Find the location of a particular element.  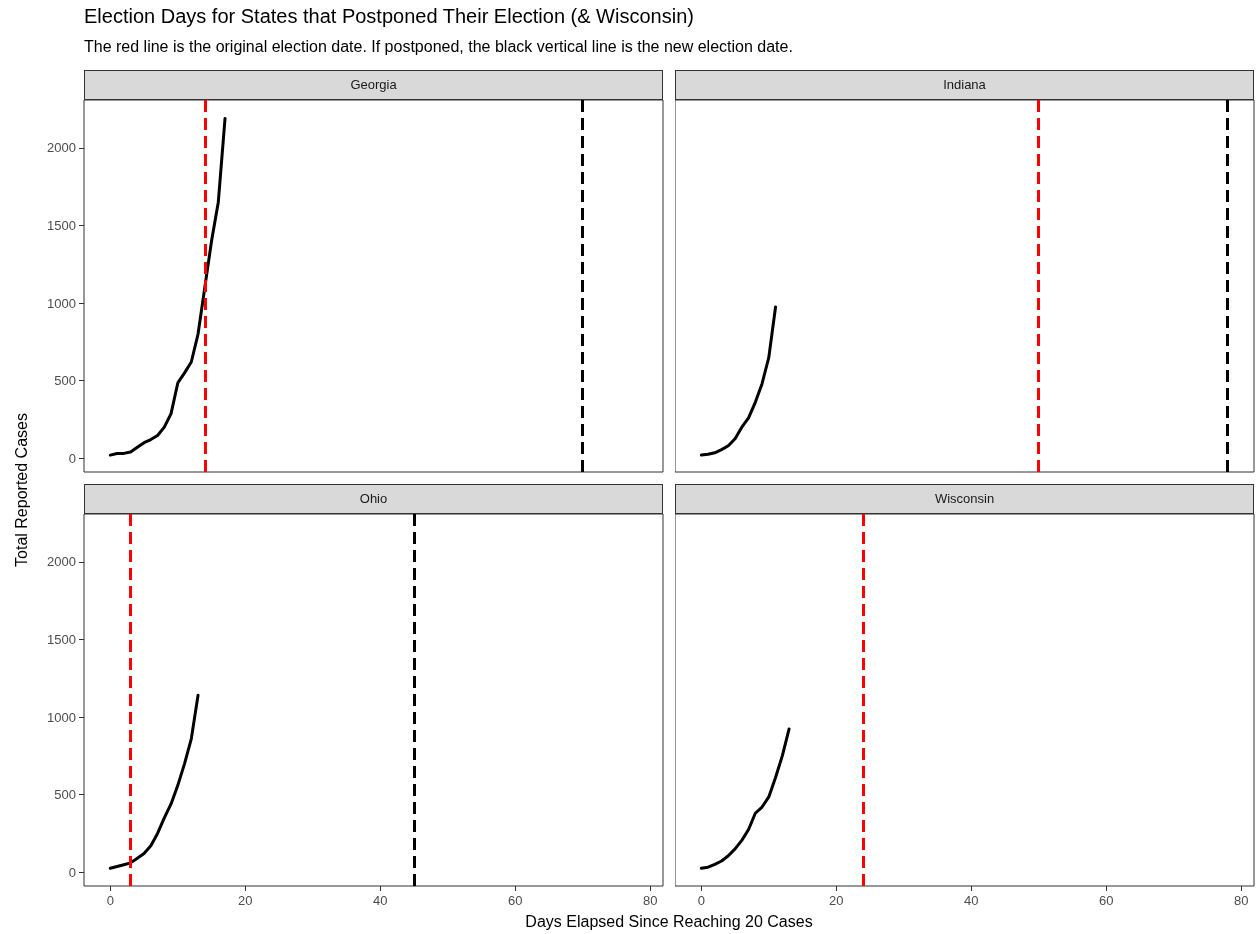

text: The red line is the original election date. If postponed, the black vertical line is the new election date. is located at coordinates (438, 47).